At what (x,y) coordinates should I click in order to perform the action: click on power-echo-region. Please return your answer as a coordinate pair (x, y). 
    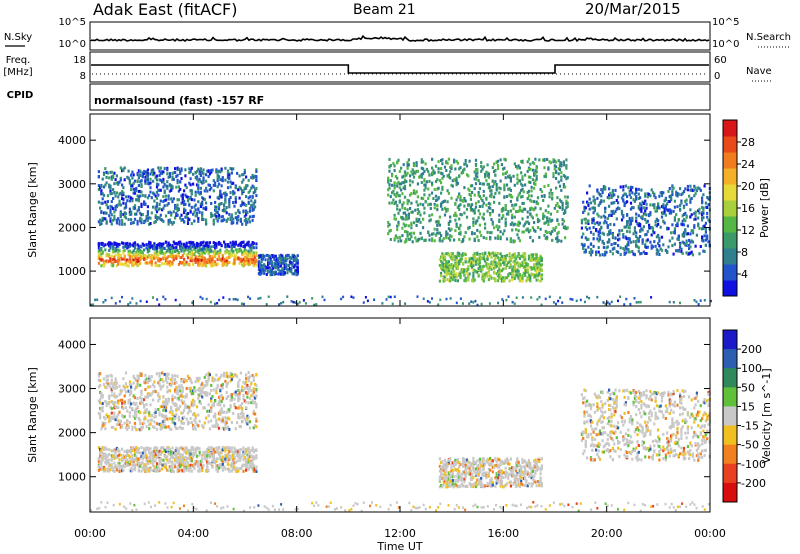
    Looking at the image, I should click on (278, 265).